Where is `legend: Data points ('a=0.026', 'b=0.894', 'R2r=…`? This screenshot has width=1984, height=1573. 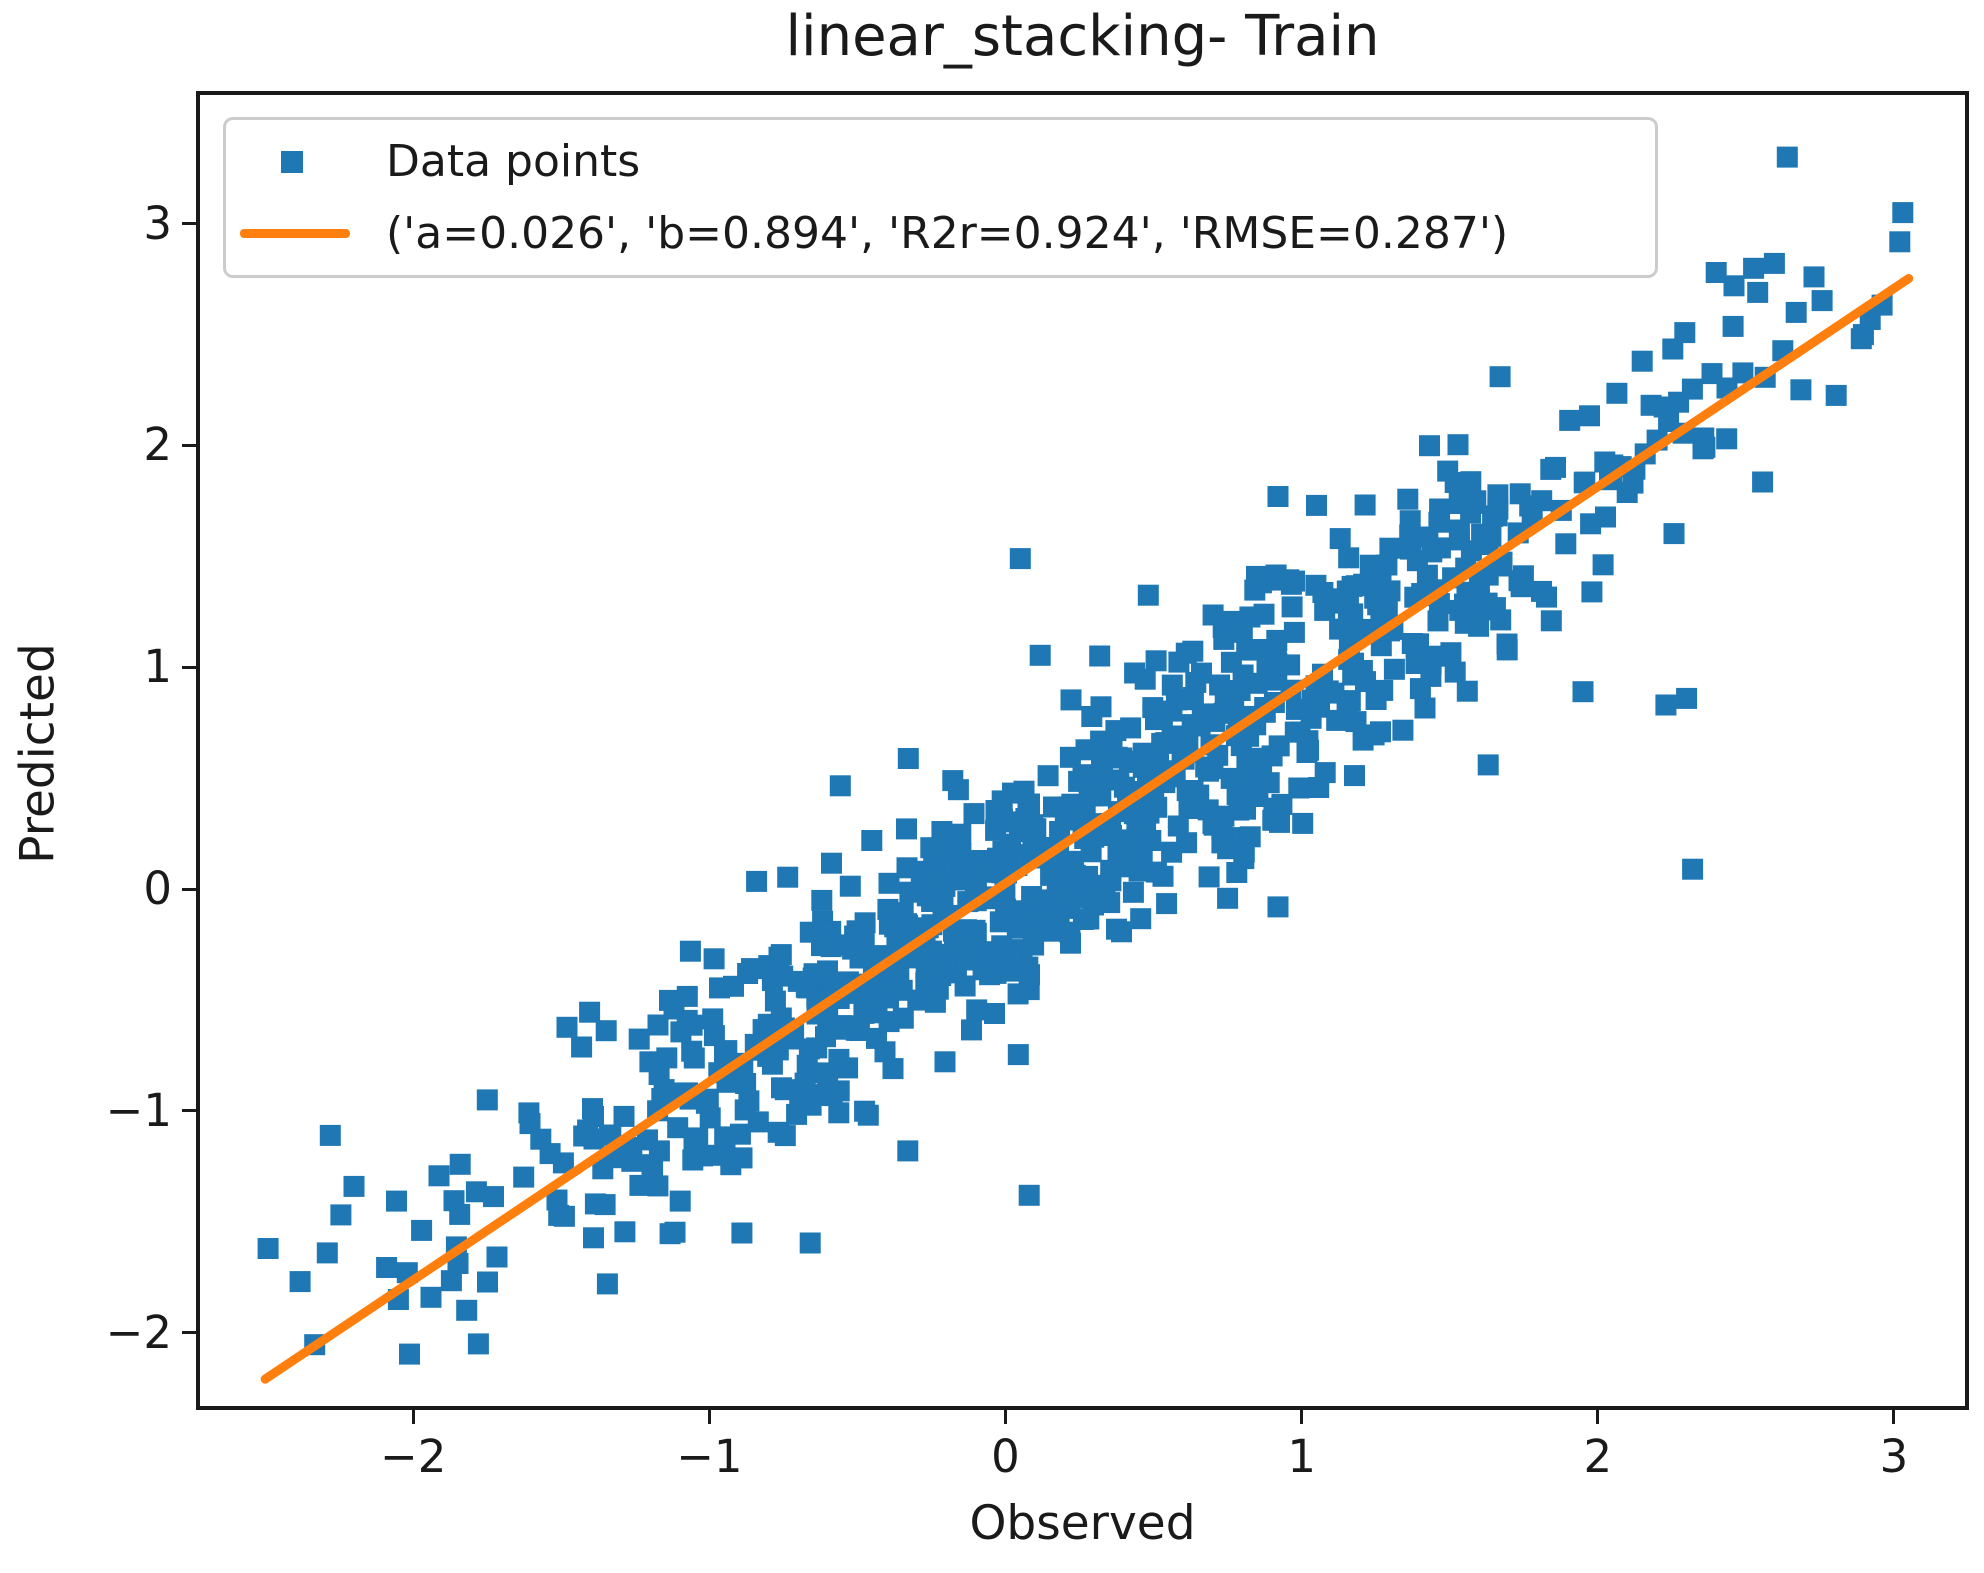 legend: Data points ('a=0.026', 'b=0.894', 'R2r=… is located at coordinates (940, 197).